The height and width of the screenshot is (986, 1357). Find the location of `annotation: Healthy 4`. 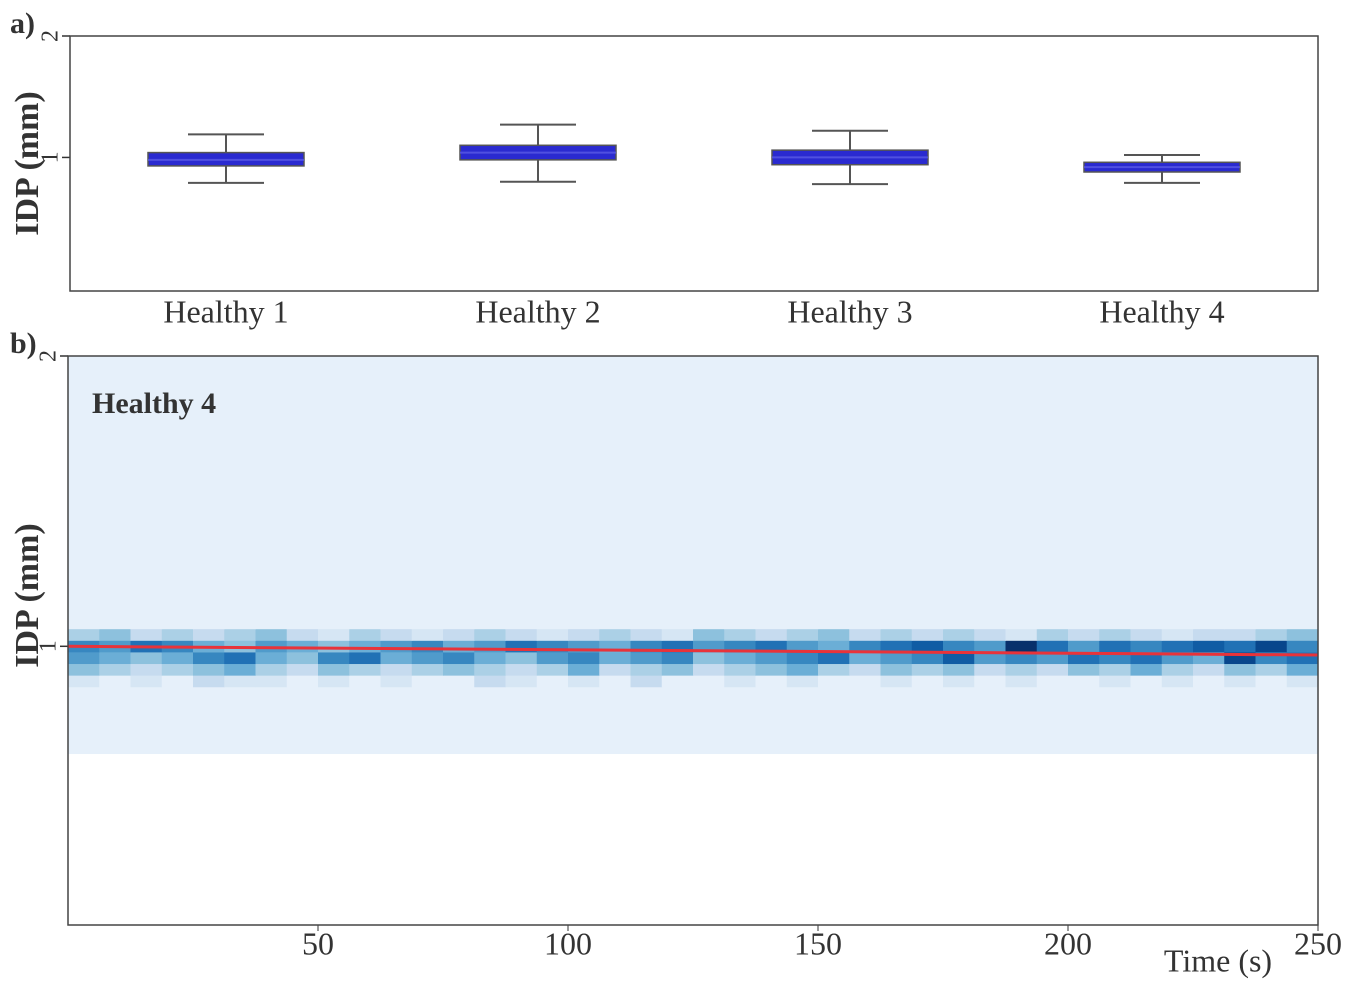

annotation: Healthy 4 is located at coordinates (154, 403).